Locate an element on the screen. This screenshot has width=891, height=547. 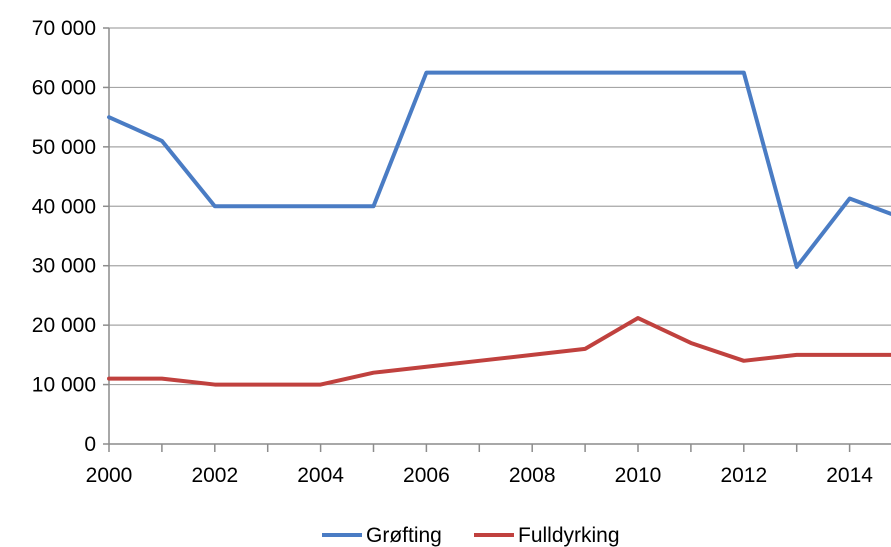
x-tick-label: 2014 is located at coordinates (849, 475).